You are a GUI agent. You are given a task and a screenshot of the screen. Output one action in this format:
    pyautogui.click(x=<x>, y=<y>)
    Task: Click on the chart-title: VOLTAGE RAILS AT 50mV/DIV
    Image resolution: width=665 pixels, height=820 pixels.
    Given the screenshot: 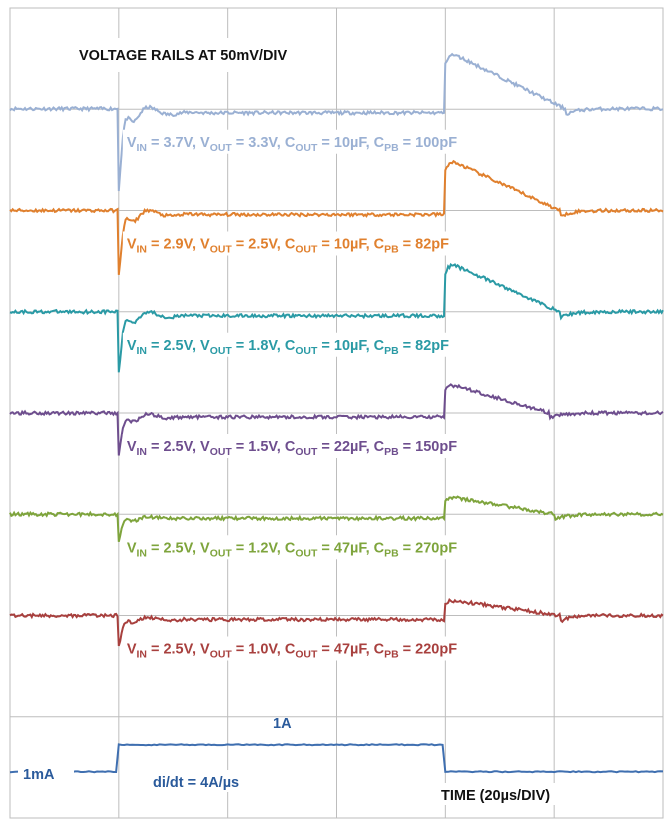 What is the action you would take?
    pyautogui.click(x=183, y=56)
    